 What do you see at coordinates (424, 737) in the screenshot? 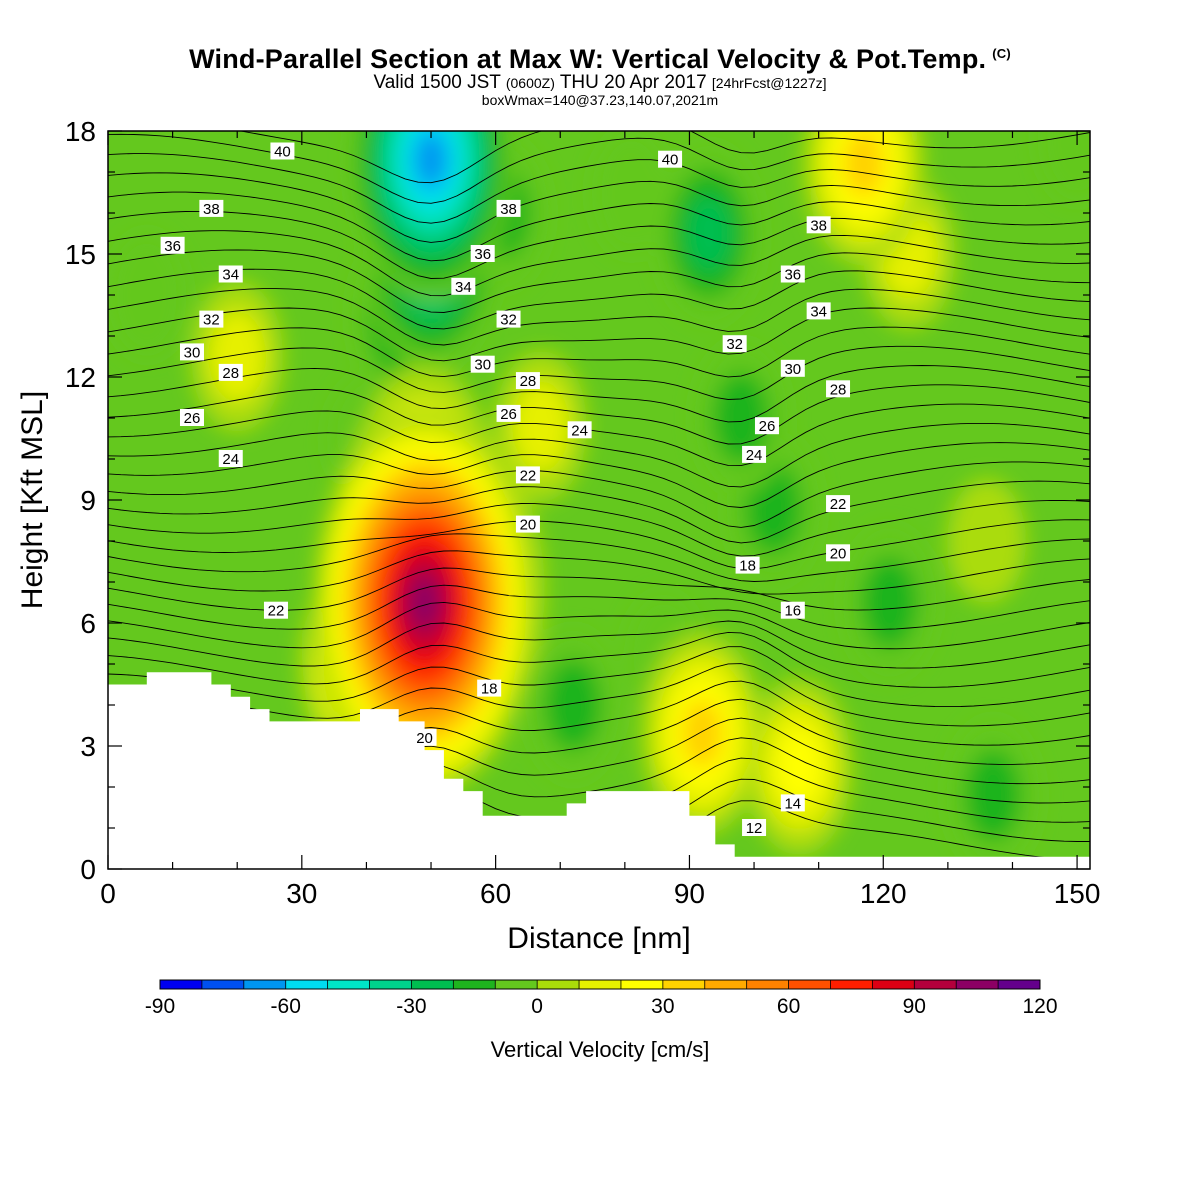
I see `theta-label-22: 20` at bounding box center [424, 737].